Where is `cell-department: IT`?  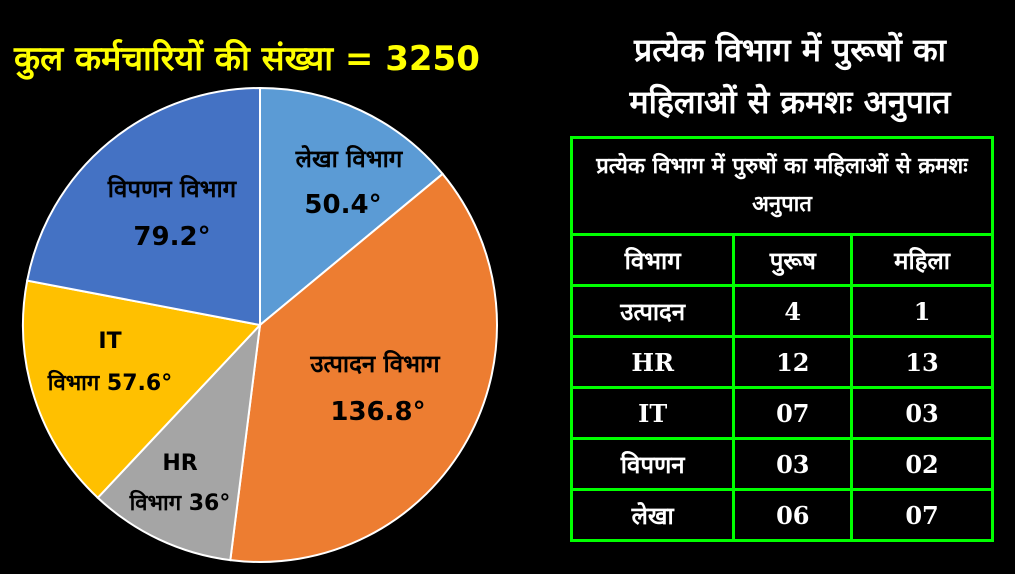
cell-department: IT is located at coordinates (652, 413).